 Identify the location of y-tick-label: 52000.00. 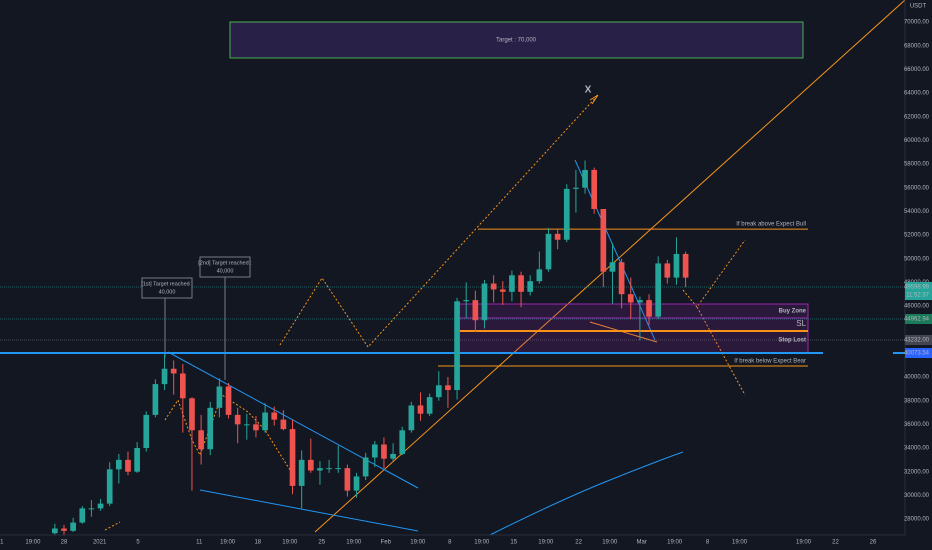
(917, 236).